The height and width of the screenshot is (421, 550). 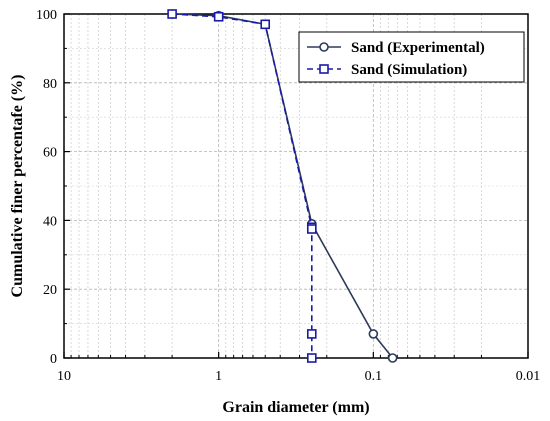 What do you see at coordinates (528, 376) in the screenshot?
I see `x-tick-label: 0.01` at bounding box center [528, 376].